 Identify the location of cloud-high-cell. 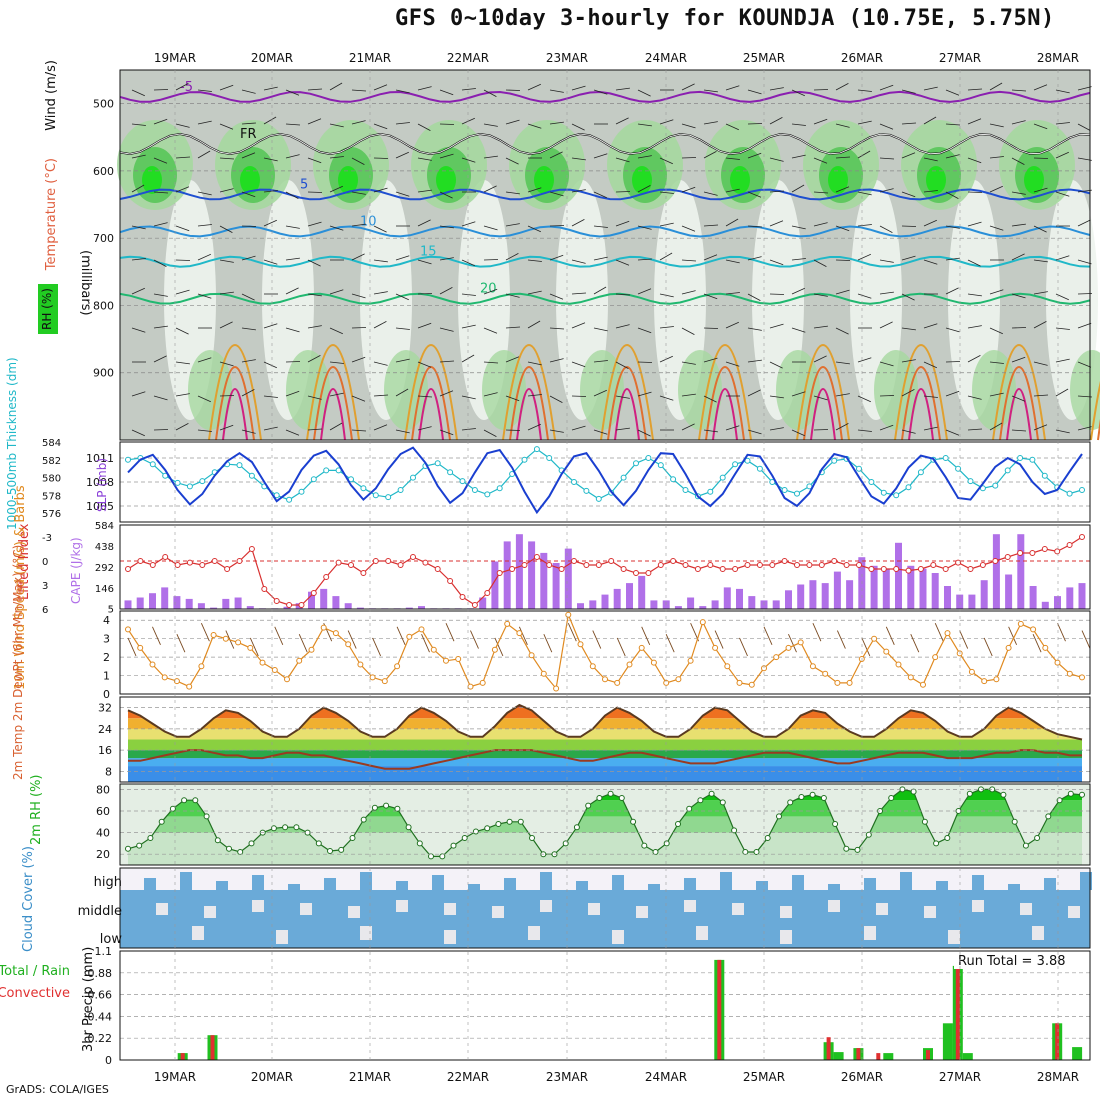
(402, 885).